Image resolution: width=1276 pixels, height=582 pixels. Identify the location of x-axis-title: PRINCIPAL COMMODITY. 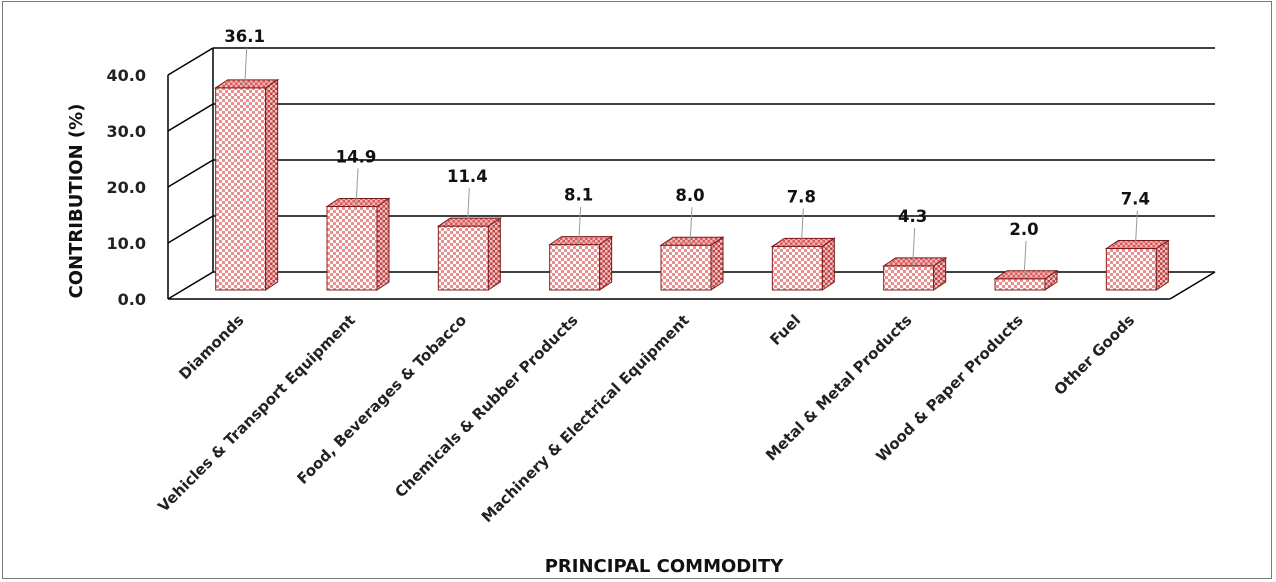
(664, 566).